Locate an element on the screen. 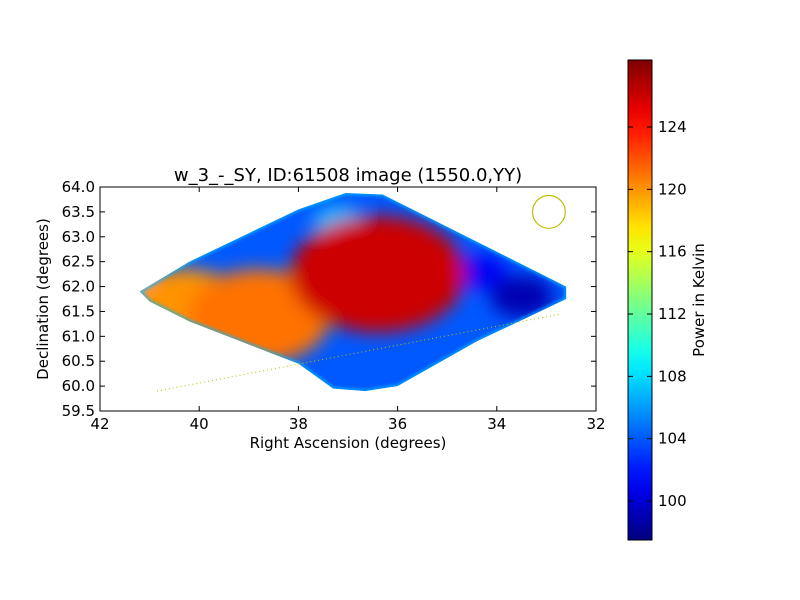 The width and height of the screenshot is (800, 600). x-tick-label: 36 is located at coordinates (397, 424).